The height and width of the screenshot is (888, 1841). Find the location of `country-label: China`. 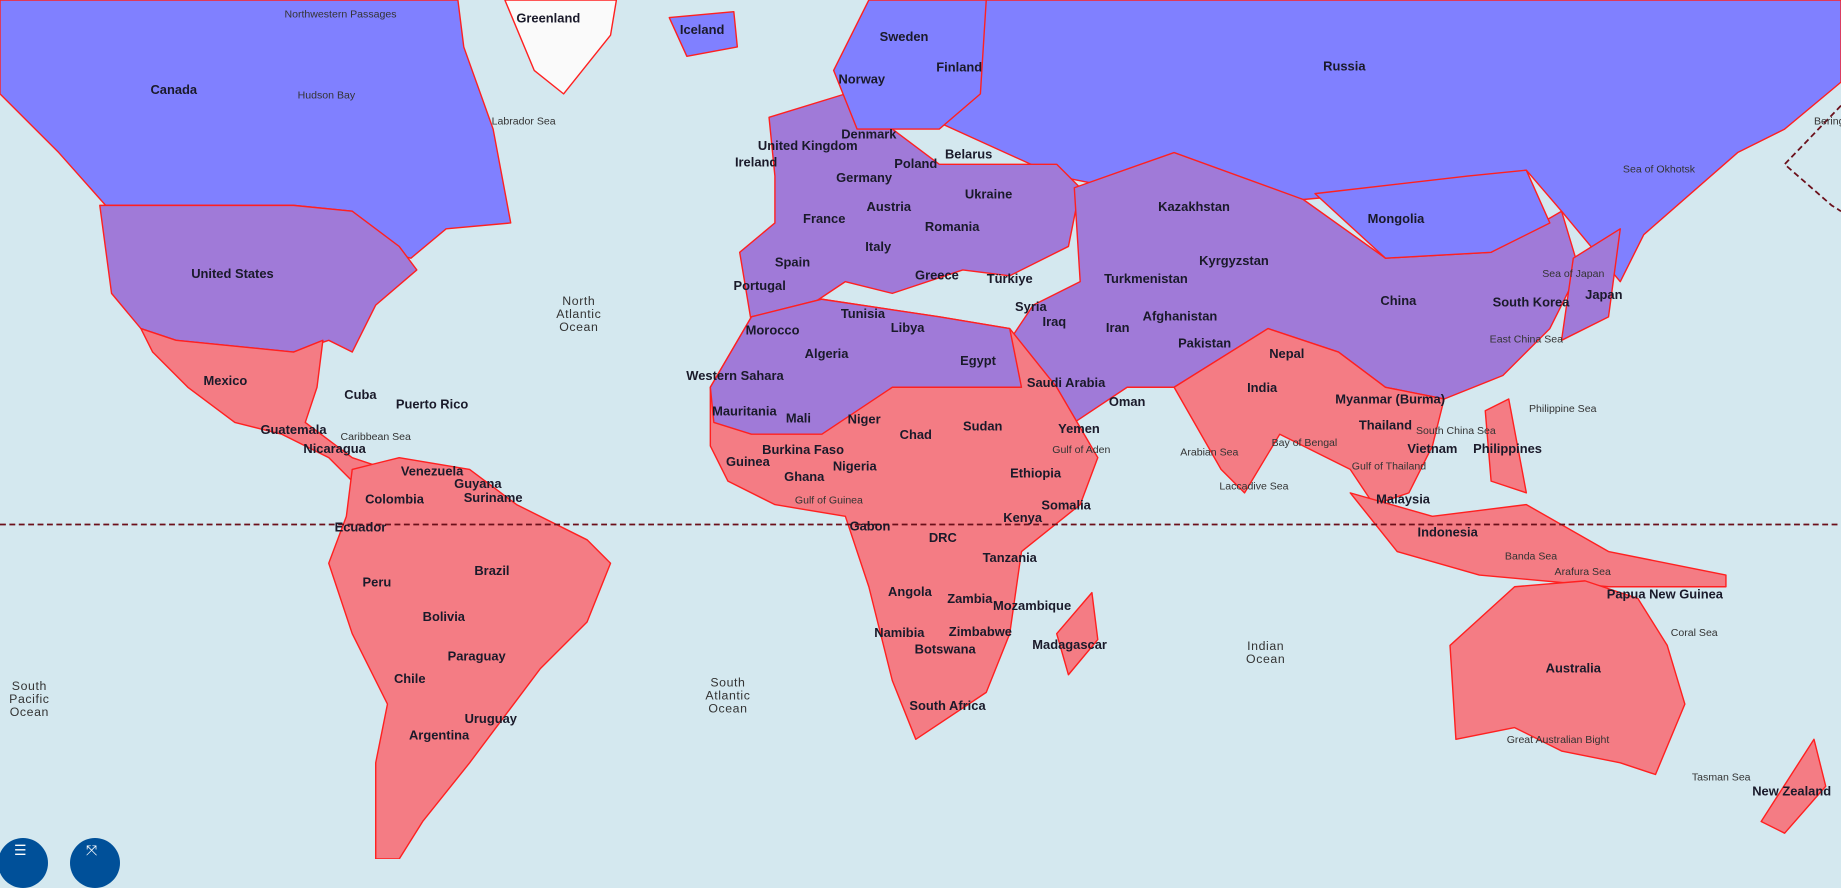

country-label: China is located at coordinates (1398, 300).